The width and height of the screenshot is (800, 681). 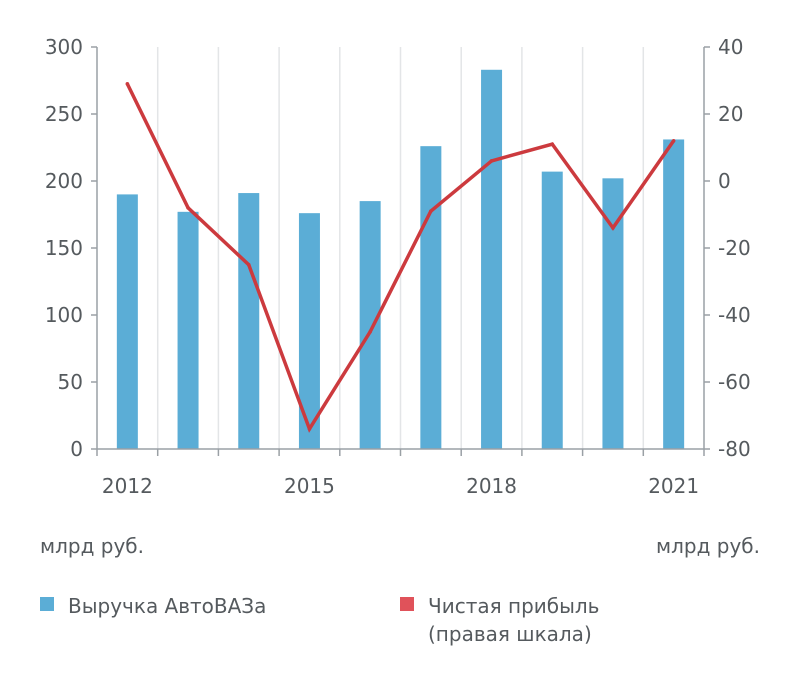 What do you see at coordinates (127, 486) in the screenshot?
I see `x-tick-label: 2012` at bounding box center [127, 486].